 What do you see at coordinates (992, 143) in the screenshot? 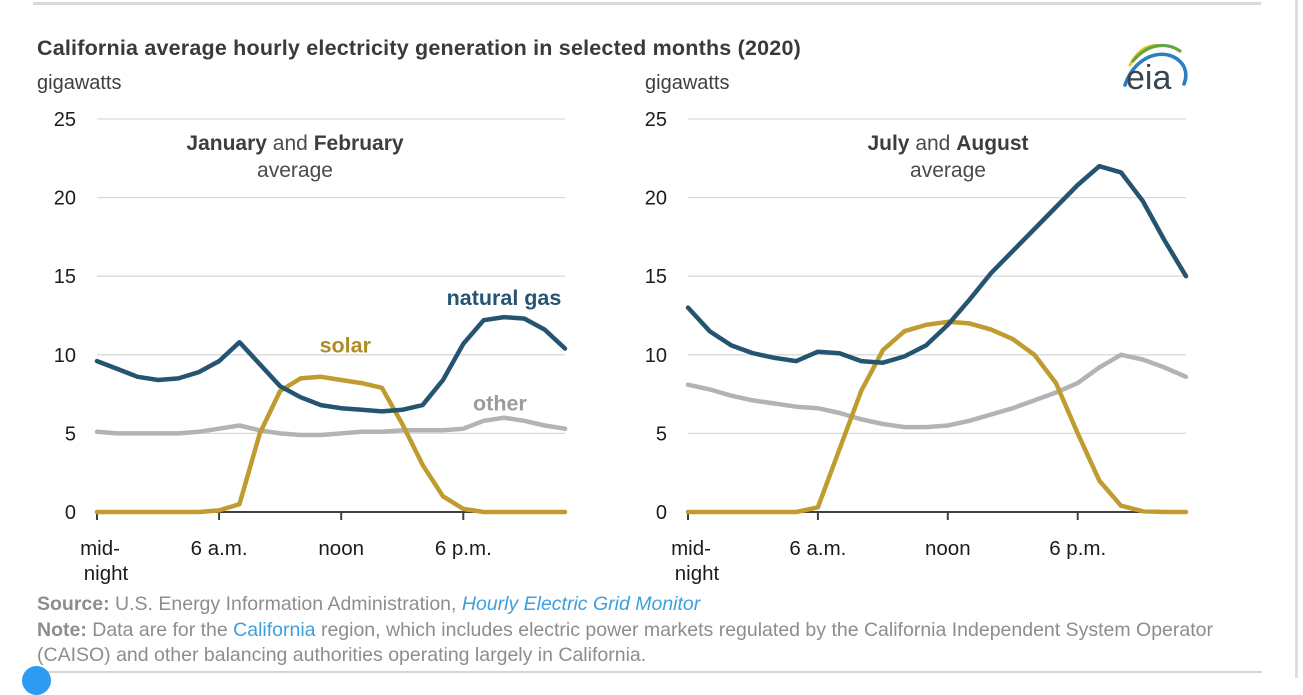
I see `subtitle-month-b: August` at bounding box center [992, 143].